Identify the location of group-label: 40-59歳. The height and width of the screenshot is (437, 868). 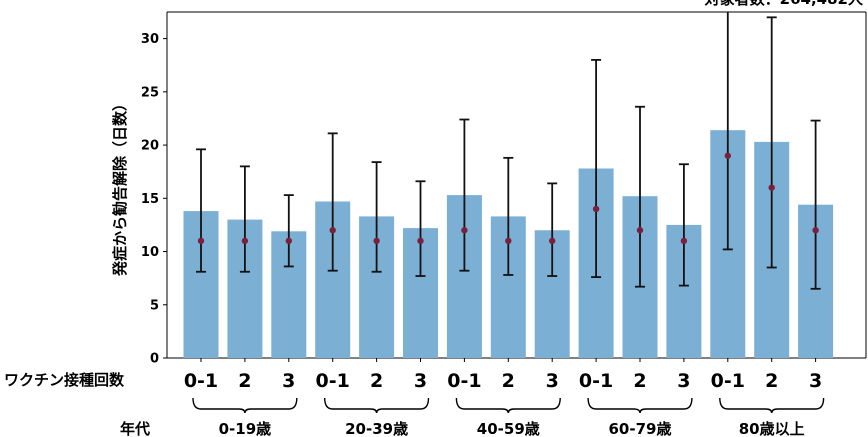
(508, 428).